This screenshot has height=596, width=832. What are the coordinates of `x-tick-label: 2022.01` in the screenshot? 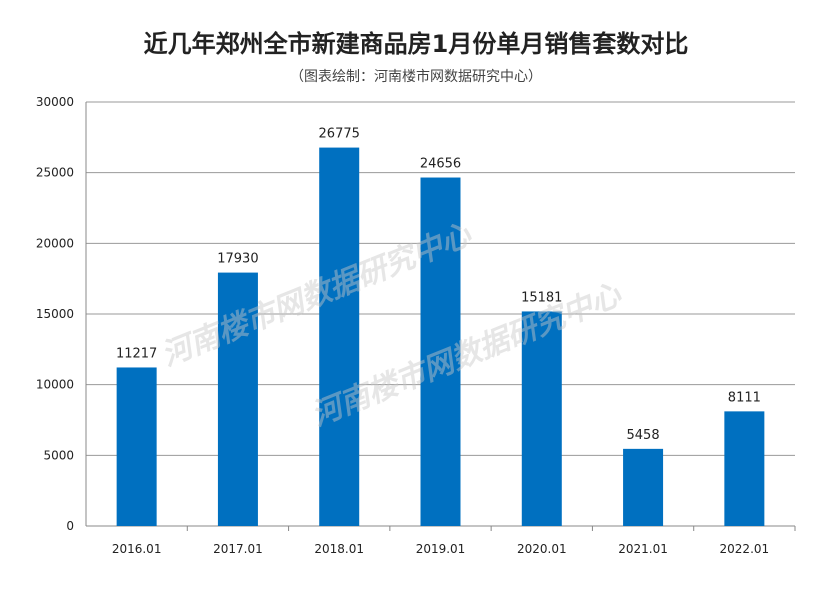 It's located at (745, 549).